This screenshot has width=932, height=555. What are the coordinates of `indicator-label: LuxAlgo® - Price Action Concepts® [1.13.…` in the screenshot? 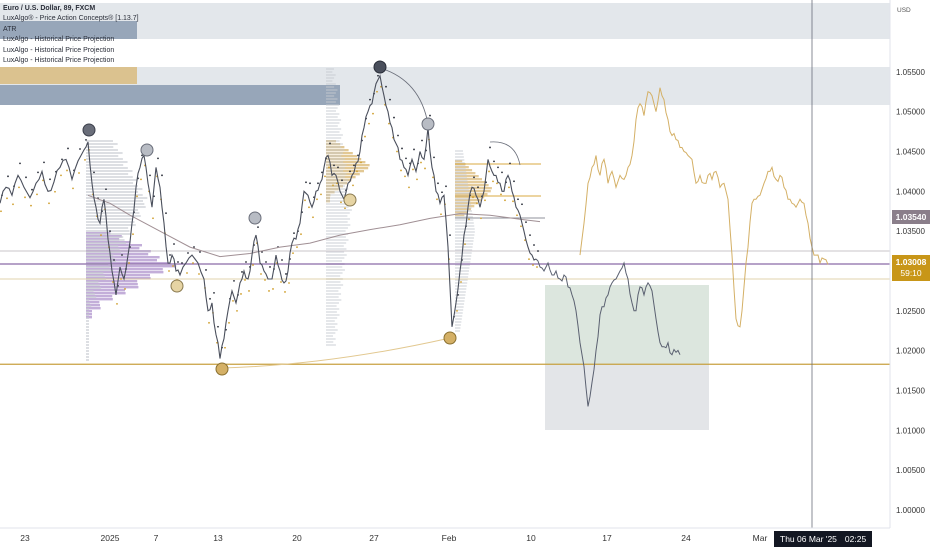 It's located at (71, 19).